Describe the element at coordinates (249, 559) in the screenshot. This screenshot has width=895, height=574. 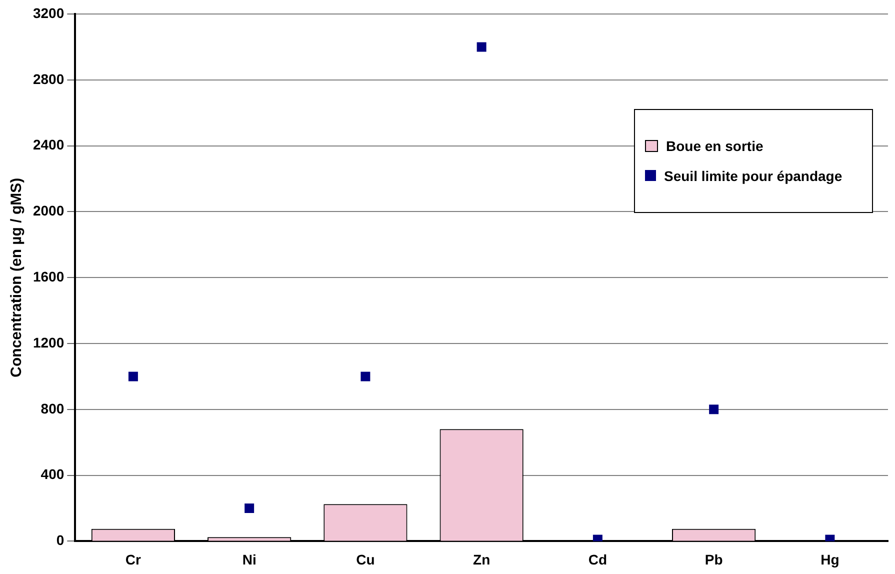
I see `x-tick-label: Ni` at that location.